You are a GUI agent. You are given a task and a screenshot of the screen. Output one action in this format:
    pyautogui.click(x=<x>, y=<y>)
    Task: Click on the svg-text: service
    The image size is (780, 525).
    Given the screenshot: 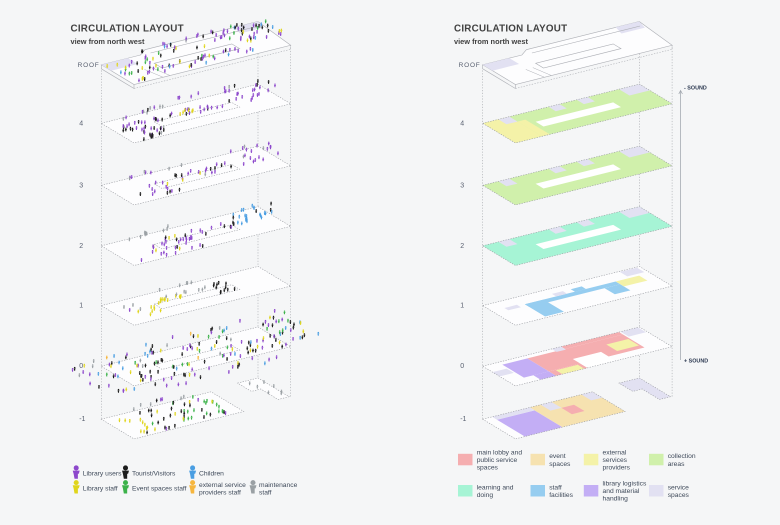 What is the action you would take?
    pyautogui.click(x=678, y=487)
    